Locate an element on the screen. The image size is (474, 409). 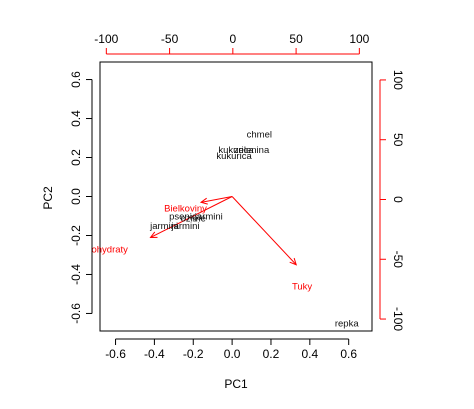
y-tick-label: 0.0 is located at coordinates (76, 196).